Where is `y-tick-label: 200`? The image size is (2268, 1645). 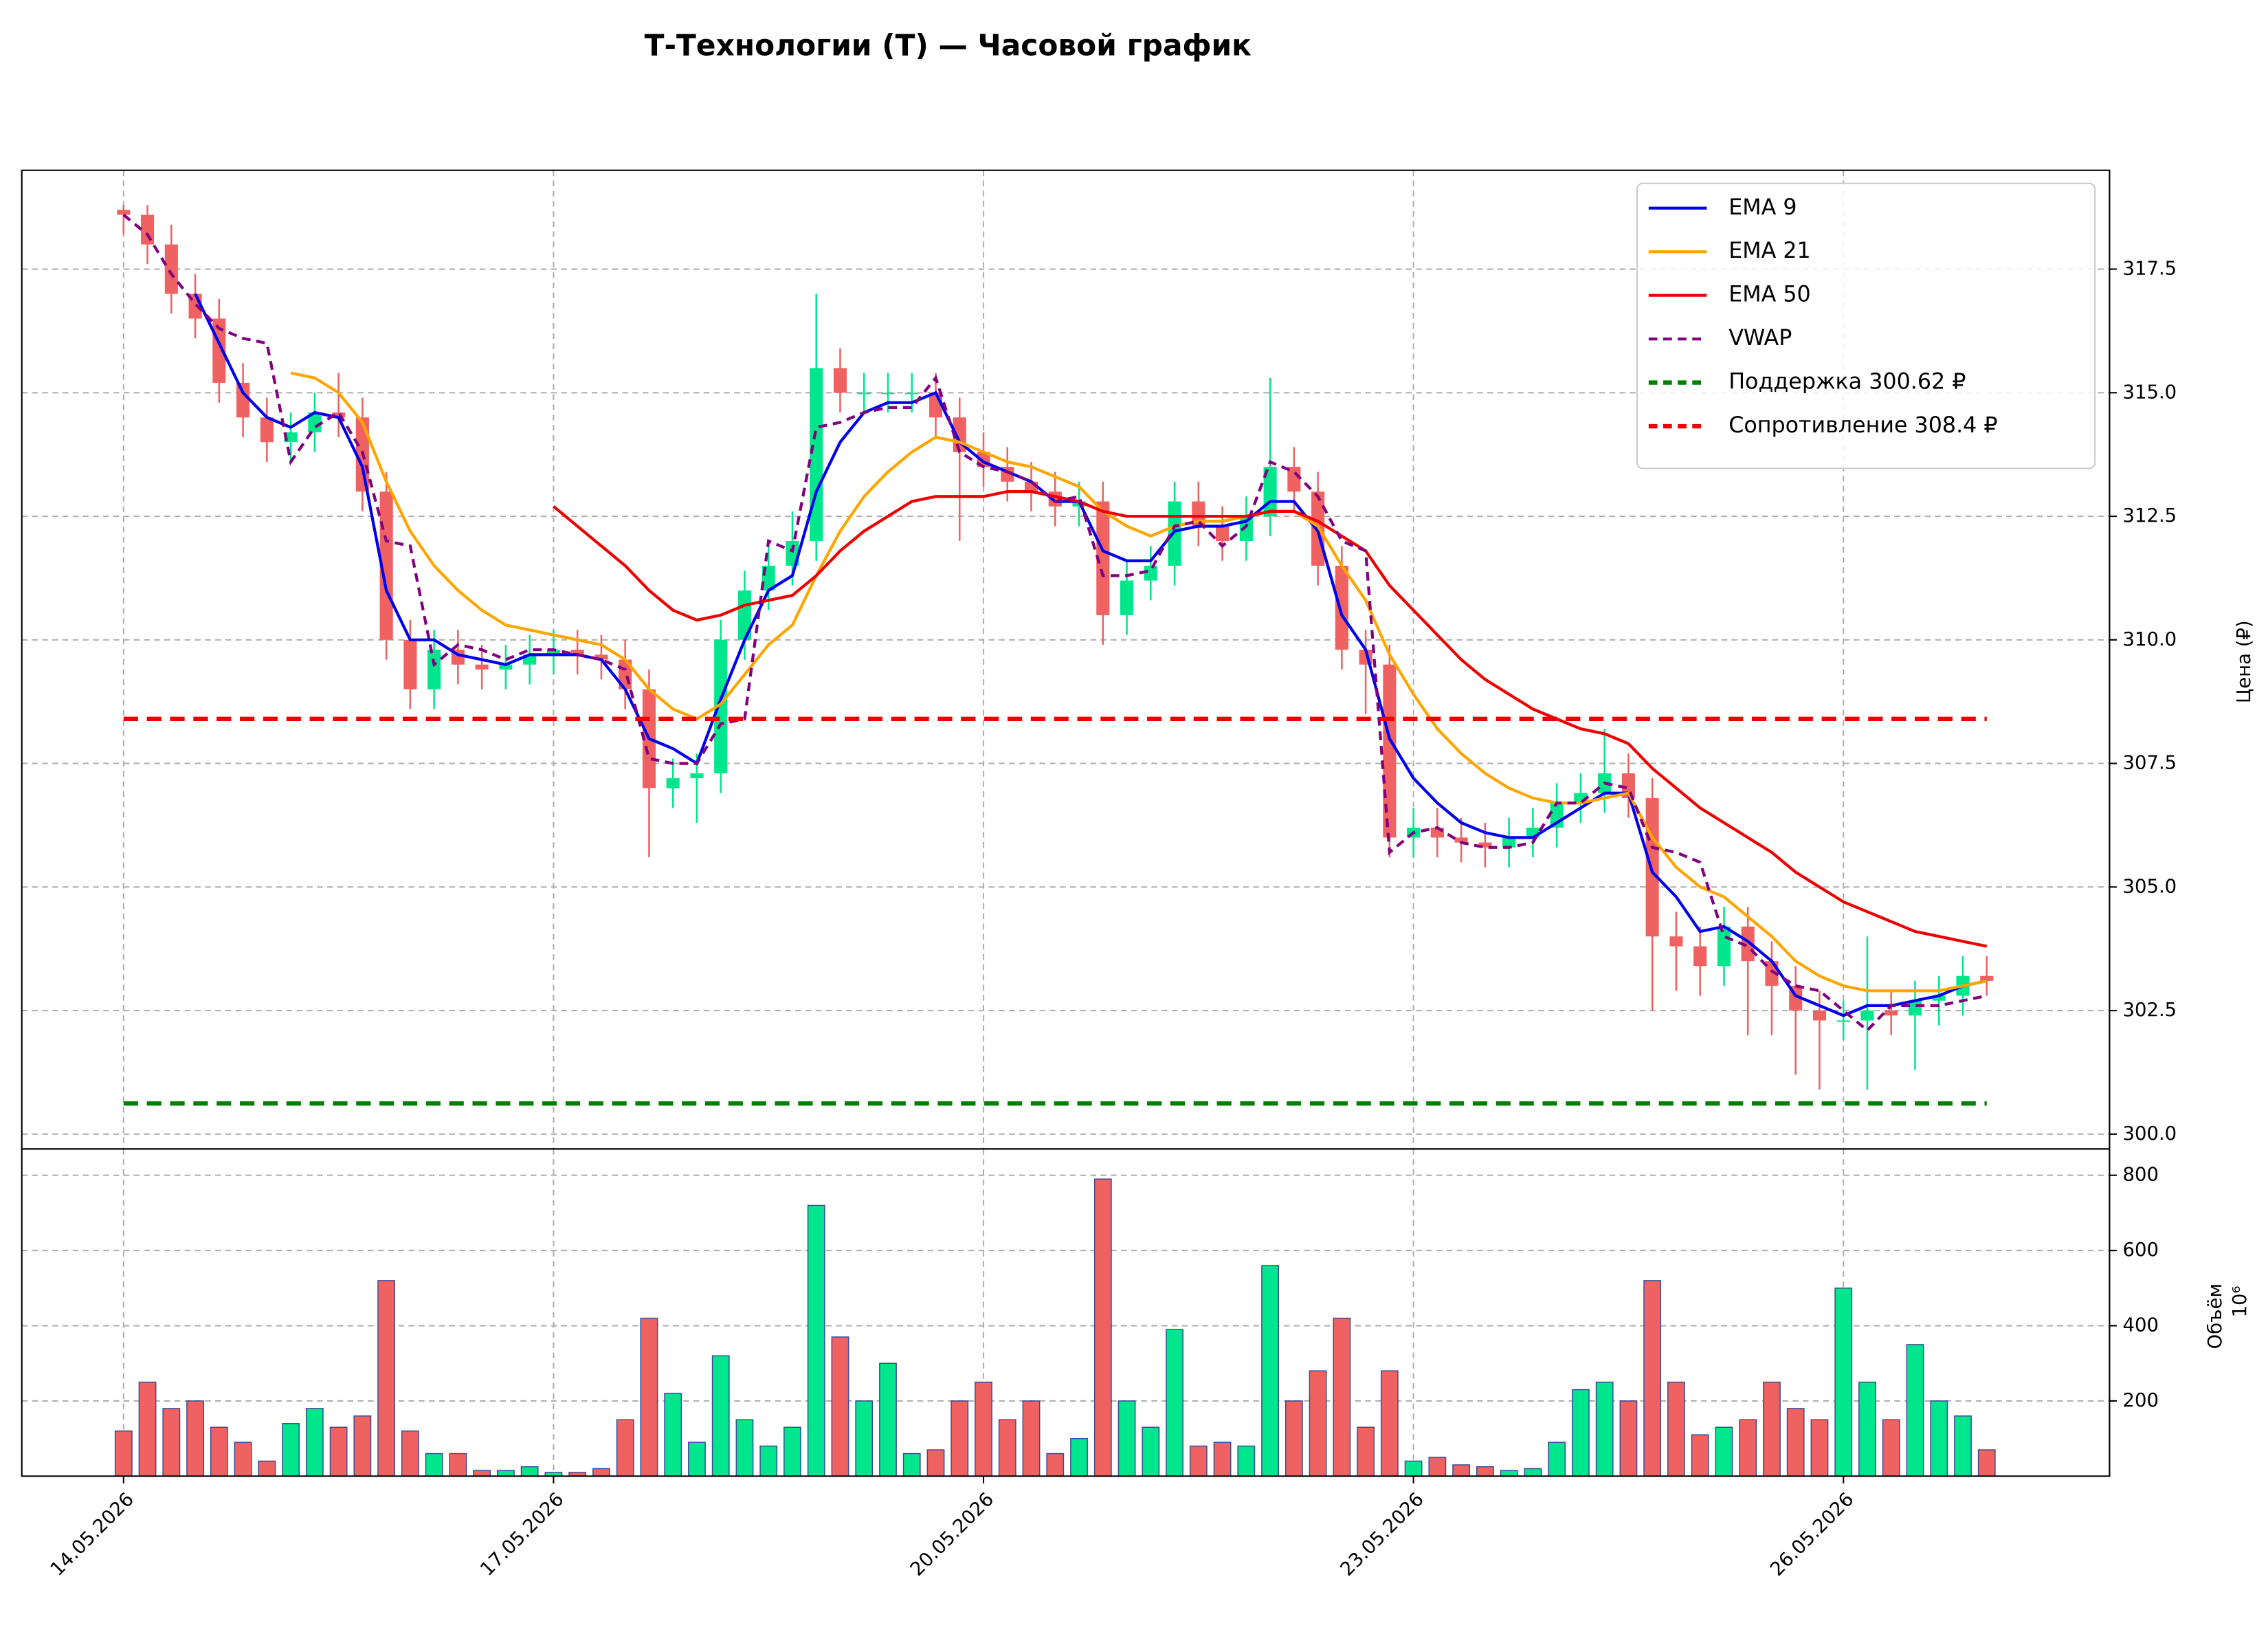 y-tick-label: 200 is located at coordinates (2140, 1400).